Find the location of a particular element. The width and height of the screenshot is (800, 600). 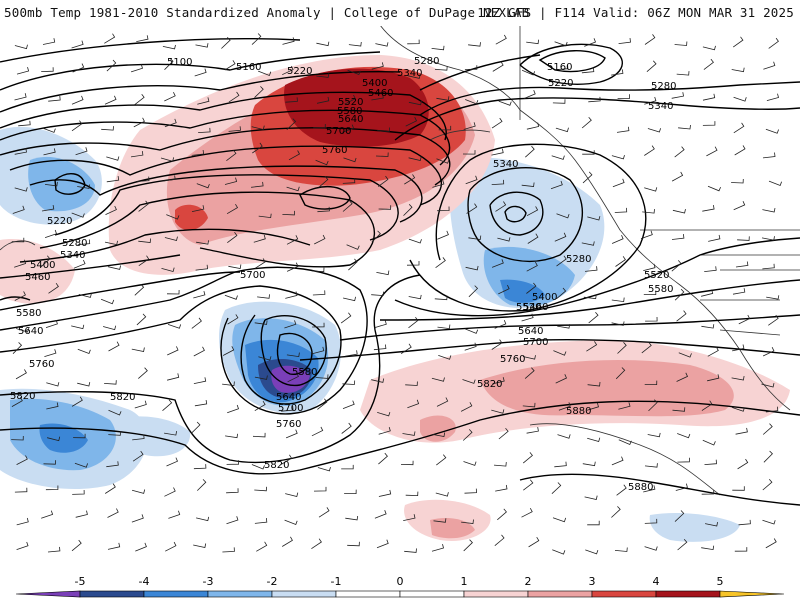

color-bar is located at coordinates (400, 594).